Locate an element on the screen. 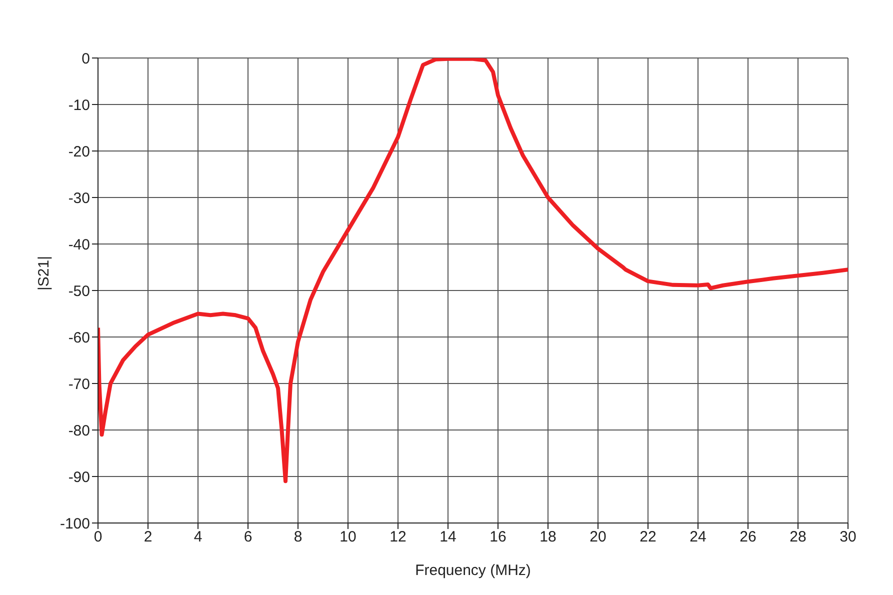 The height and width of the screenshot is (595, 893). y-tick-label: -70 is located at coordinates (79, 384).